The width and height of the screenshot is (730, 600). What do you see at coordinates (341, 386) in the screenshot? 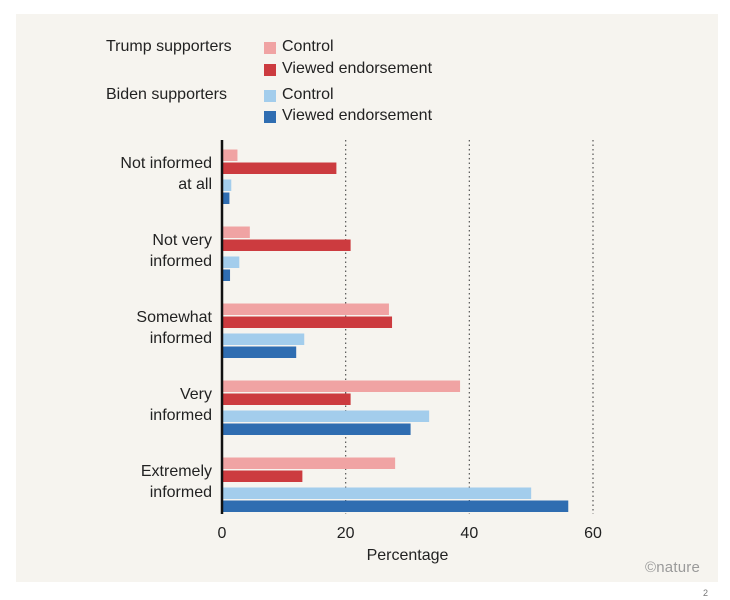
I see `bar-cat3-g0-s0` at bounding box center [341, 386].